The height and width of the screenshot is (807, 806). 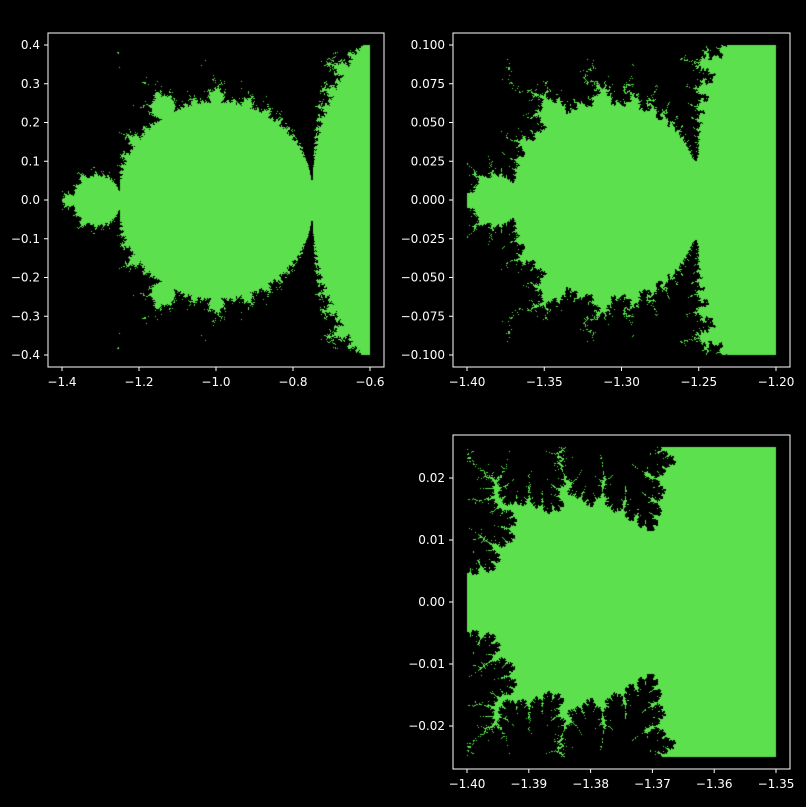 What do you see at coordinates (423, 355) in the screenshot?
I see `y-tick-label: −0.100` at bounding box center [423, 355].